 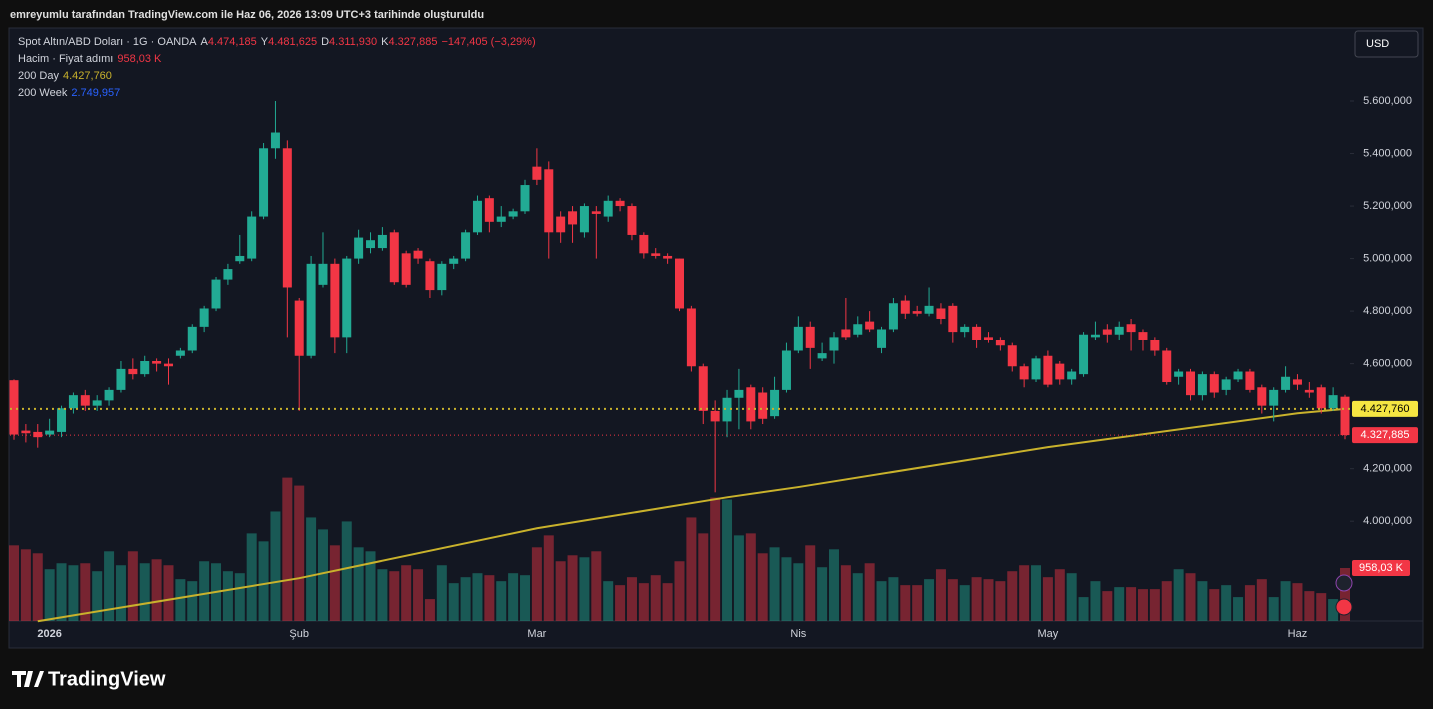 I want to click on x-tick-label: Nis, so click(x=798, y=634).